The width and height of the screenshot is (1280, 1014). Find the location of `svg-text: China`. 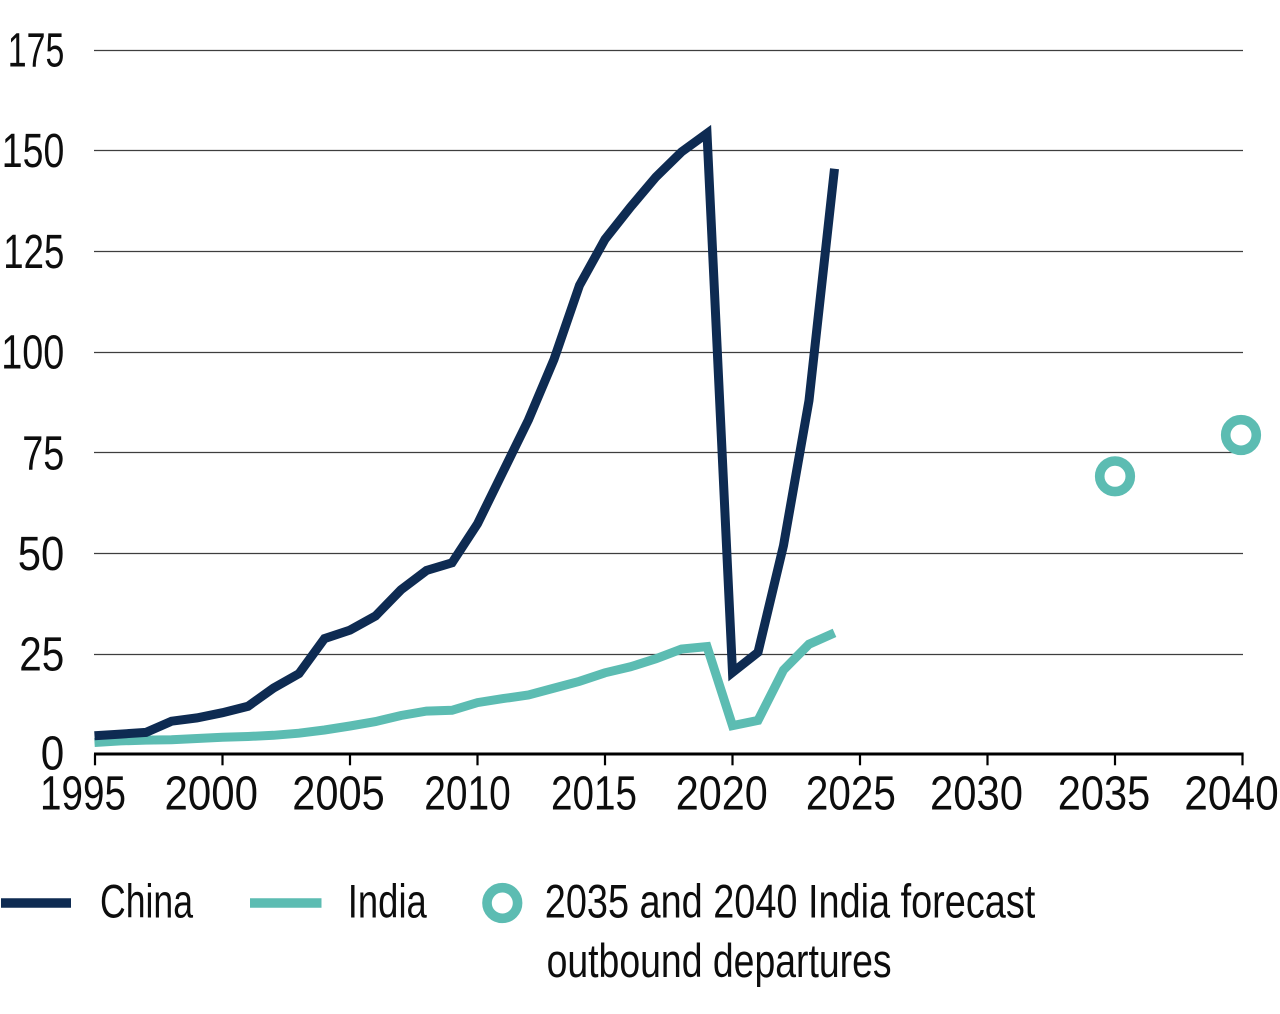

svg-text: China is located at coordinates (147, 901).